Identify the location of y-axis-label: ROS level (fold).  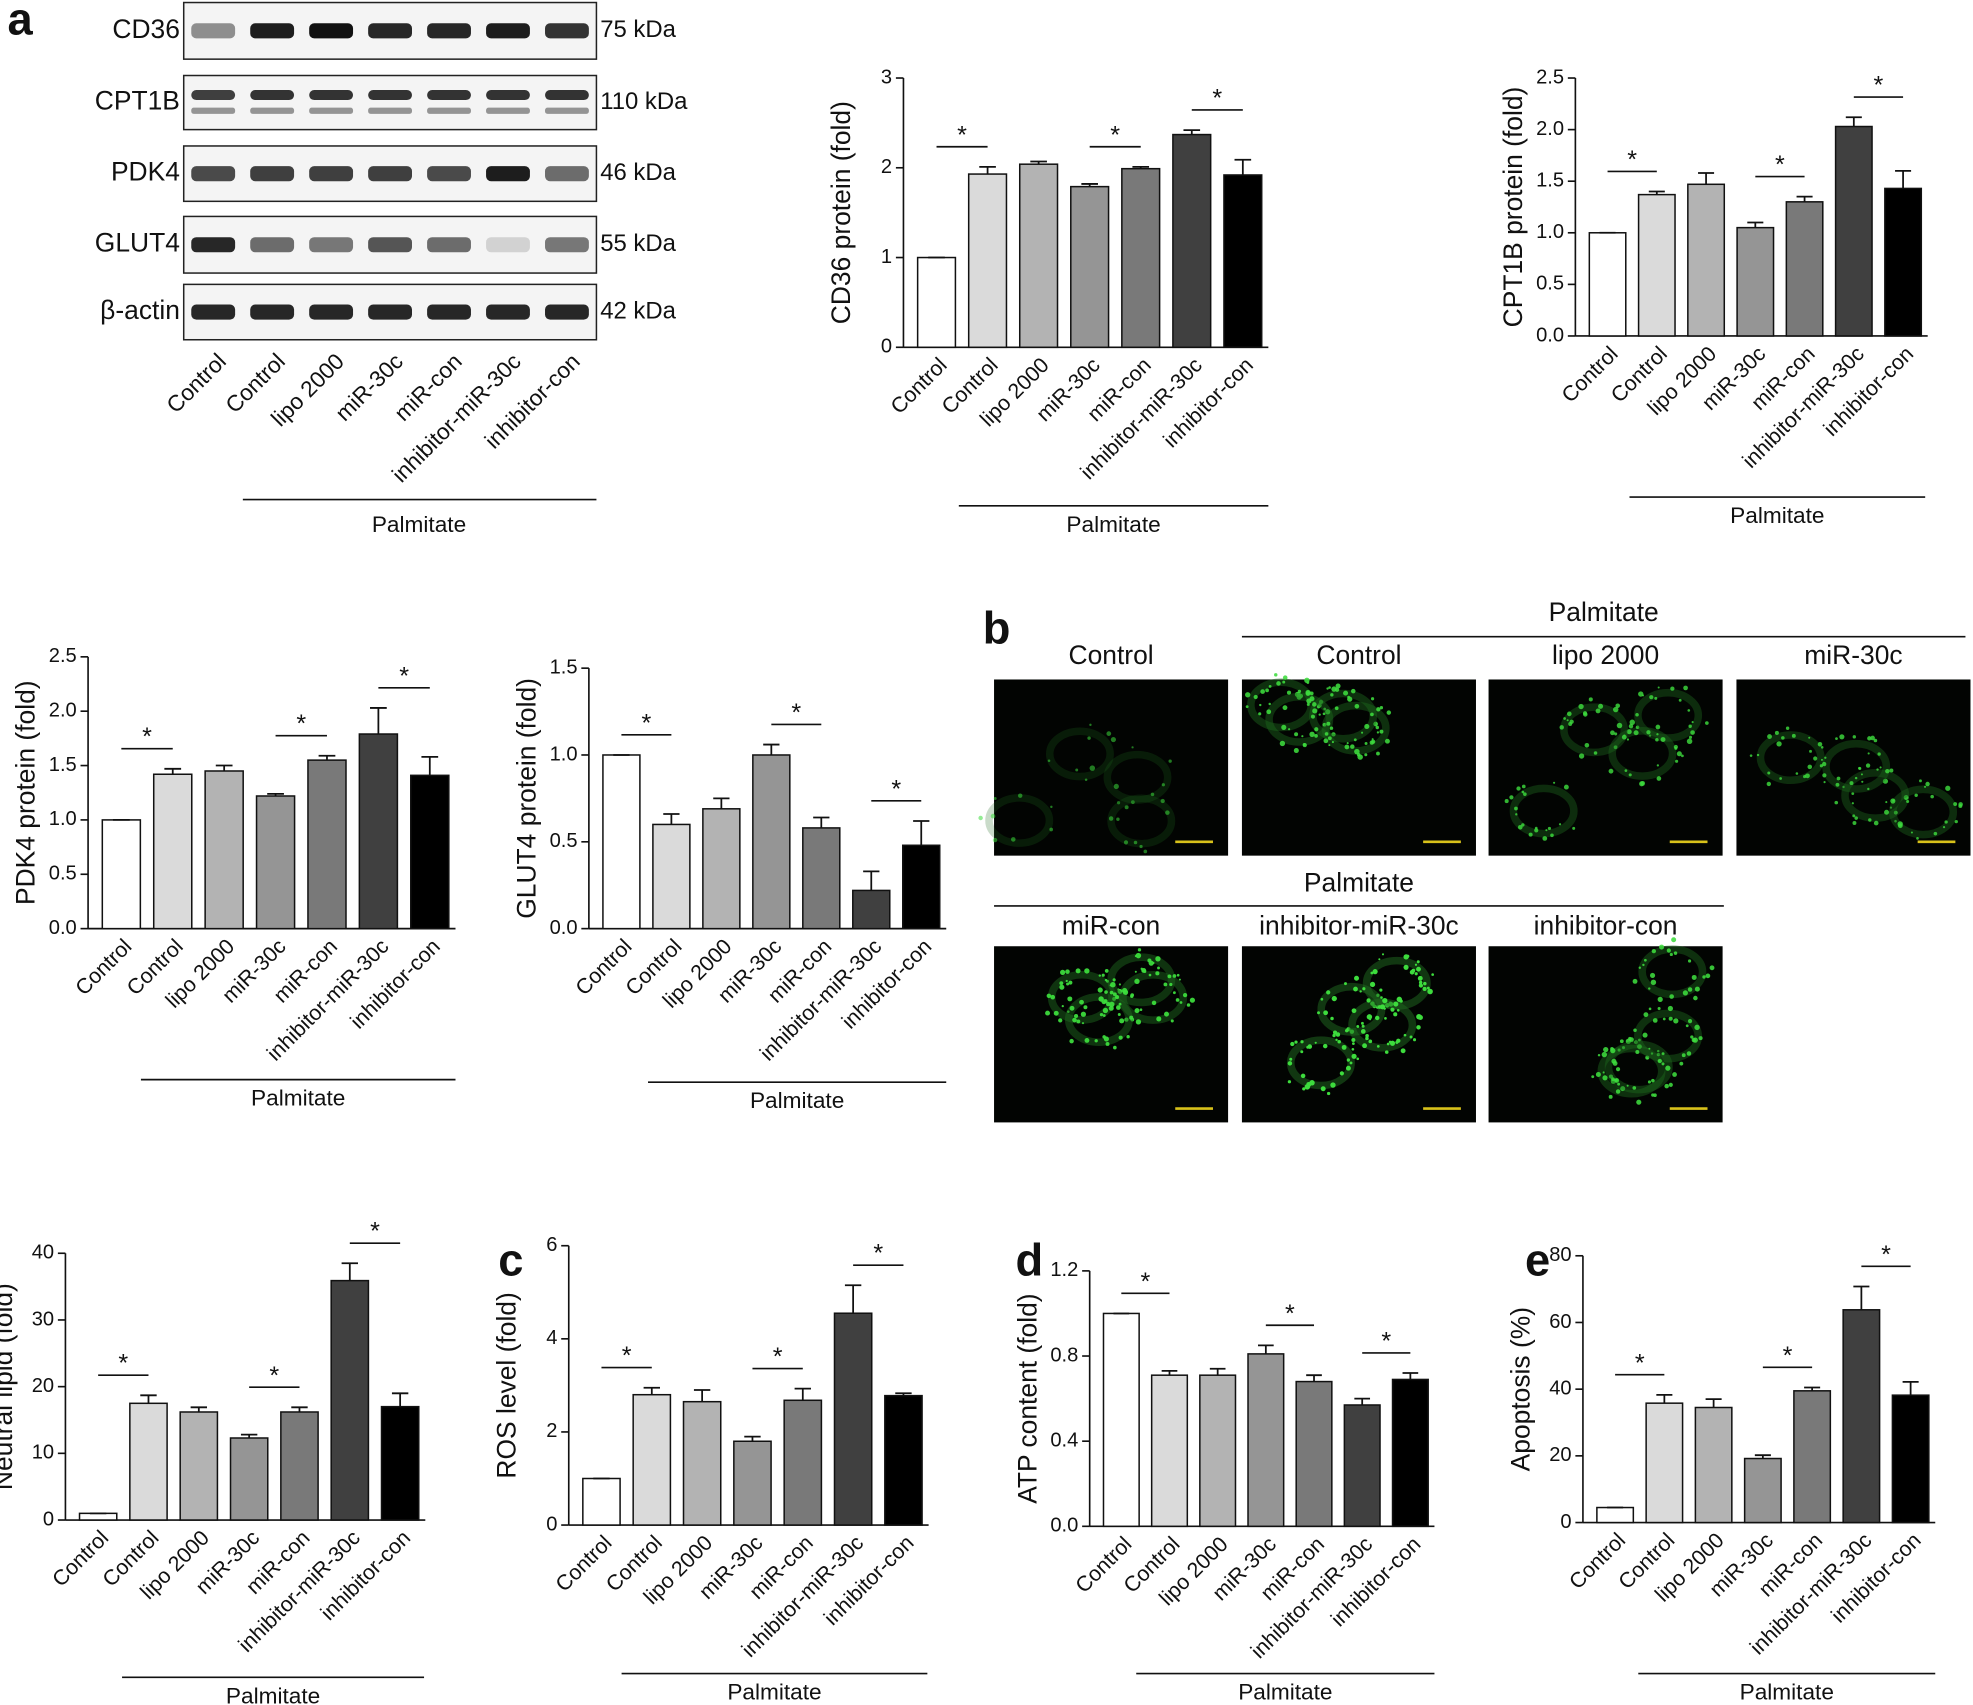
(506, 1385).